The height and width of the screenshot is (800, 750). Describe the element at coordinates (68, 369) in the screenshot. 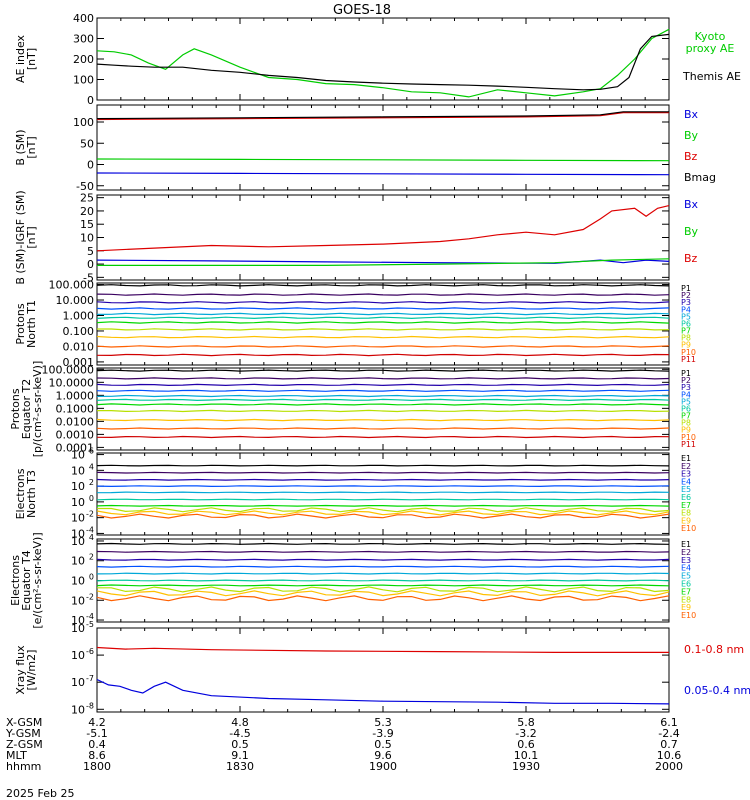

I see `y-tick-label: 100.0000` at that location.